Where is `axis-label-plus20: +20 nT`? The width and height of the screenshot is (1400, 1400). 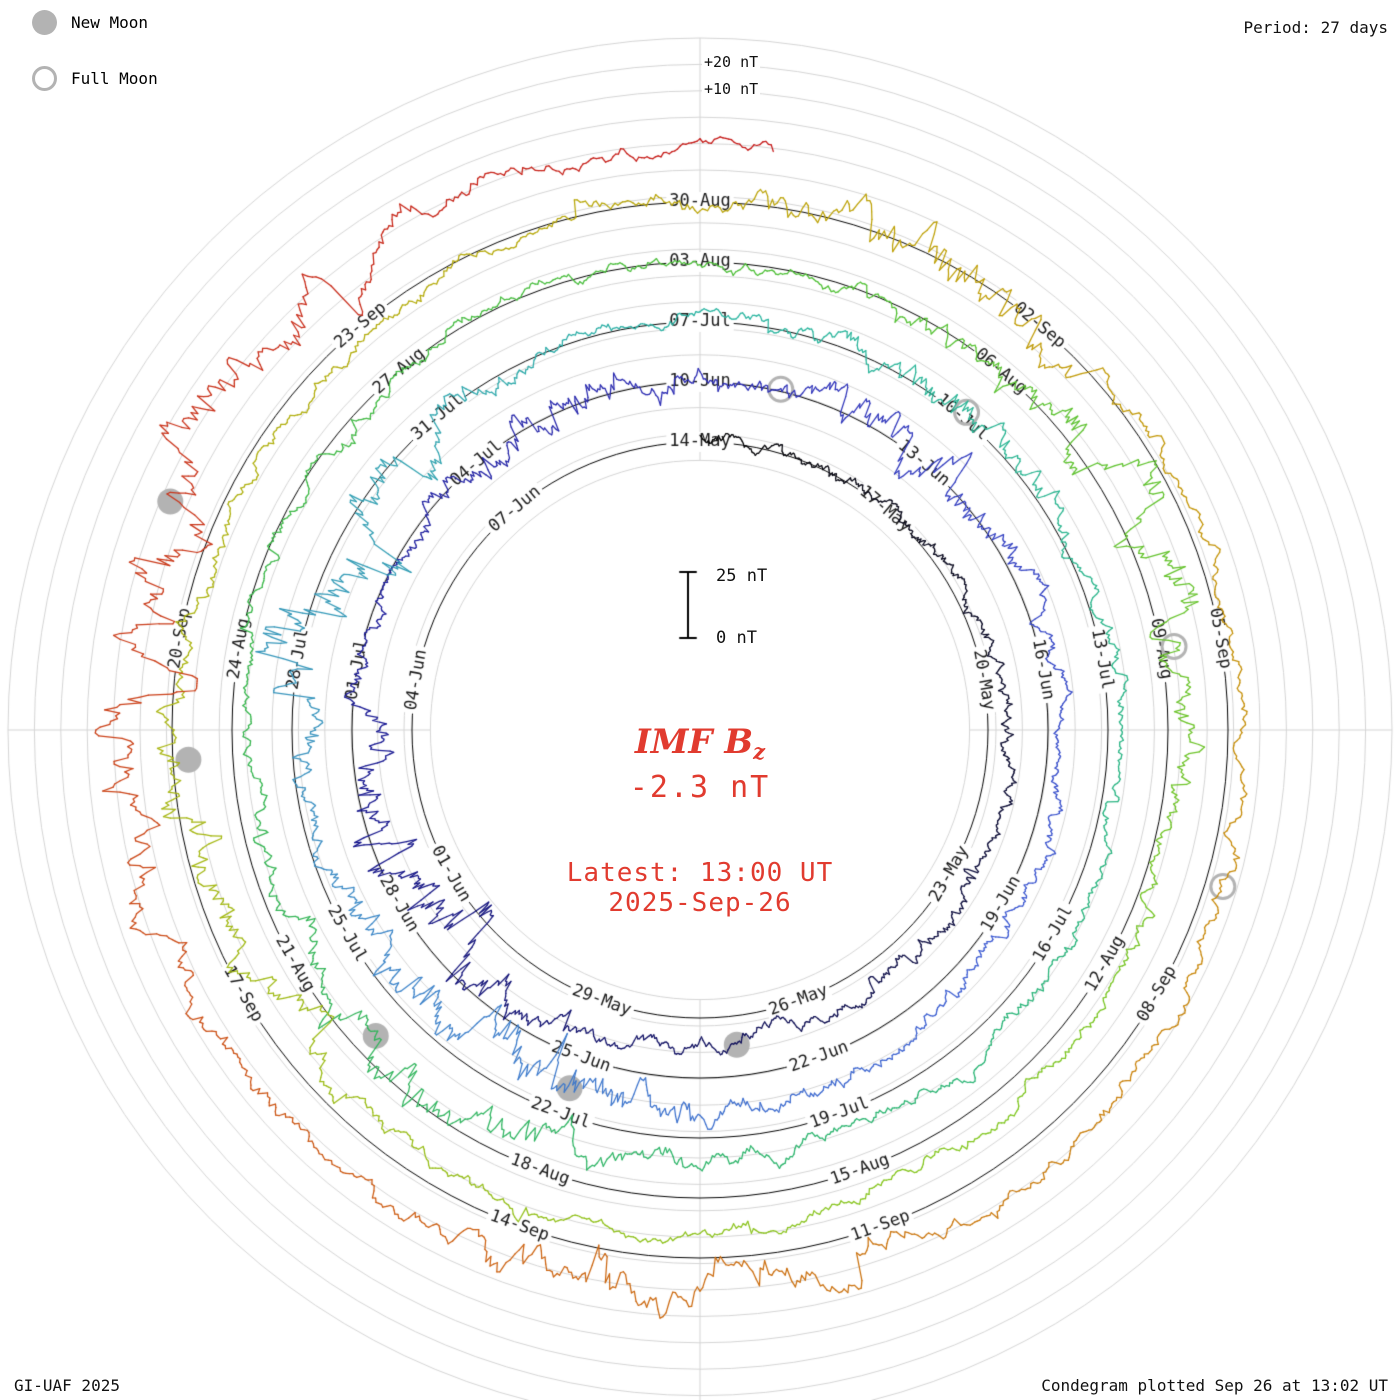
axis-label-plus20: +20 nT is located at coordinates (731, 62).